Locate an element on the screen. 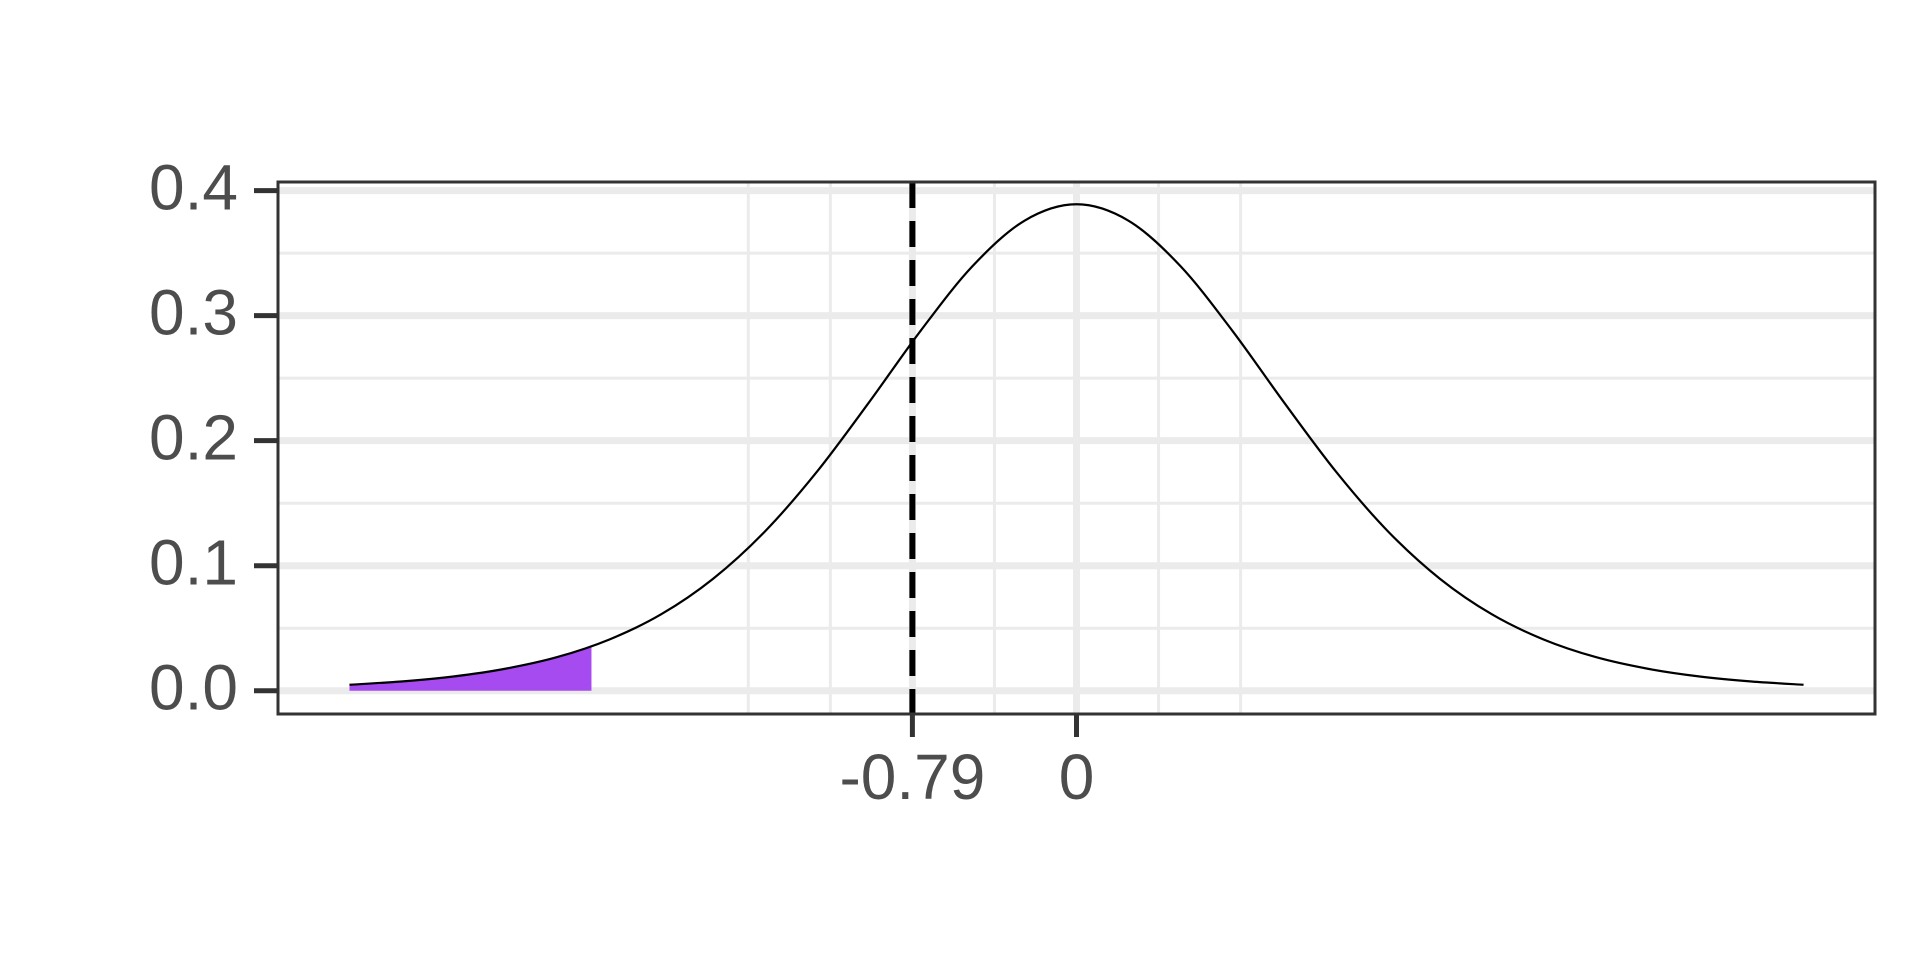  y-tick-label: 0.0 is located at coordinates (193, 688).